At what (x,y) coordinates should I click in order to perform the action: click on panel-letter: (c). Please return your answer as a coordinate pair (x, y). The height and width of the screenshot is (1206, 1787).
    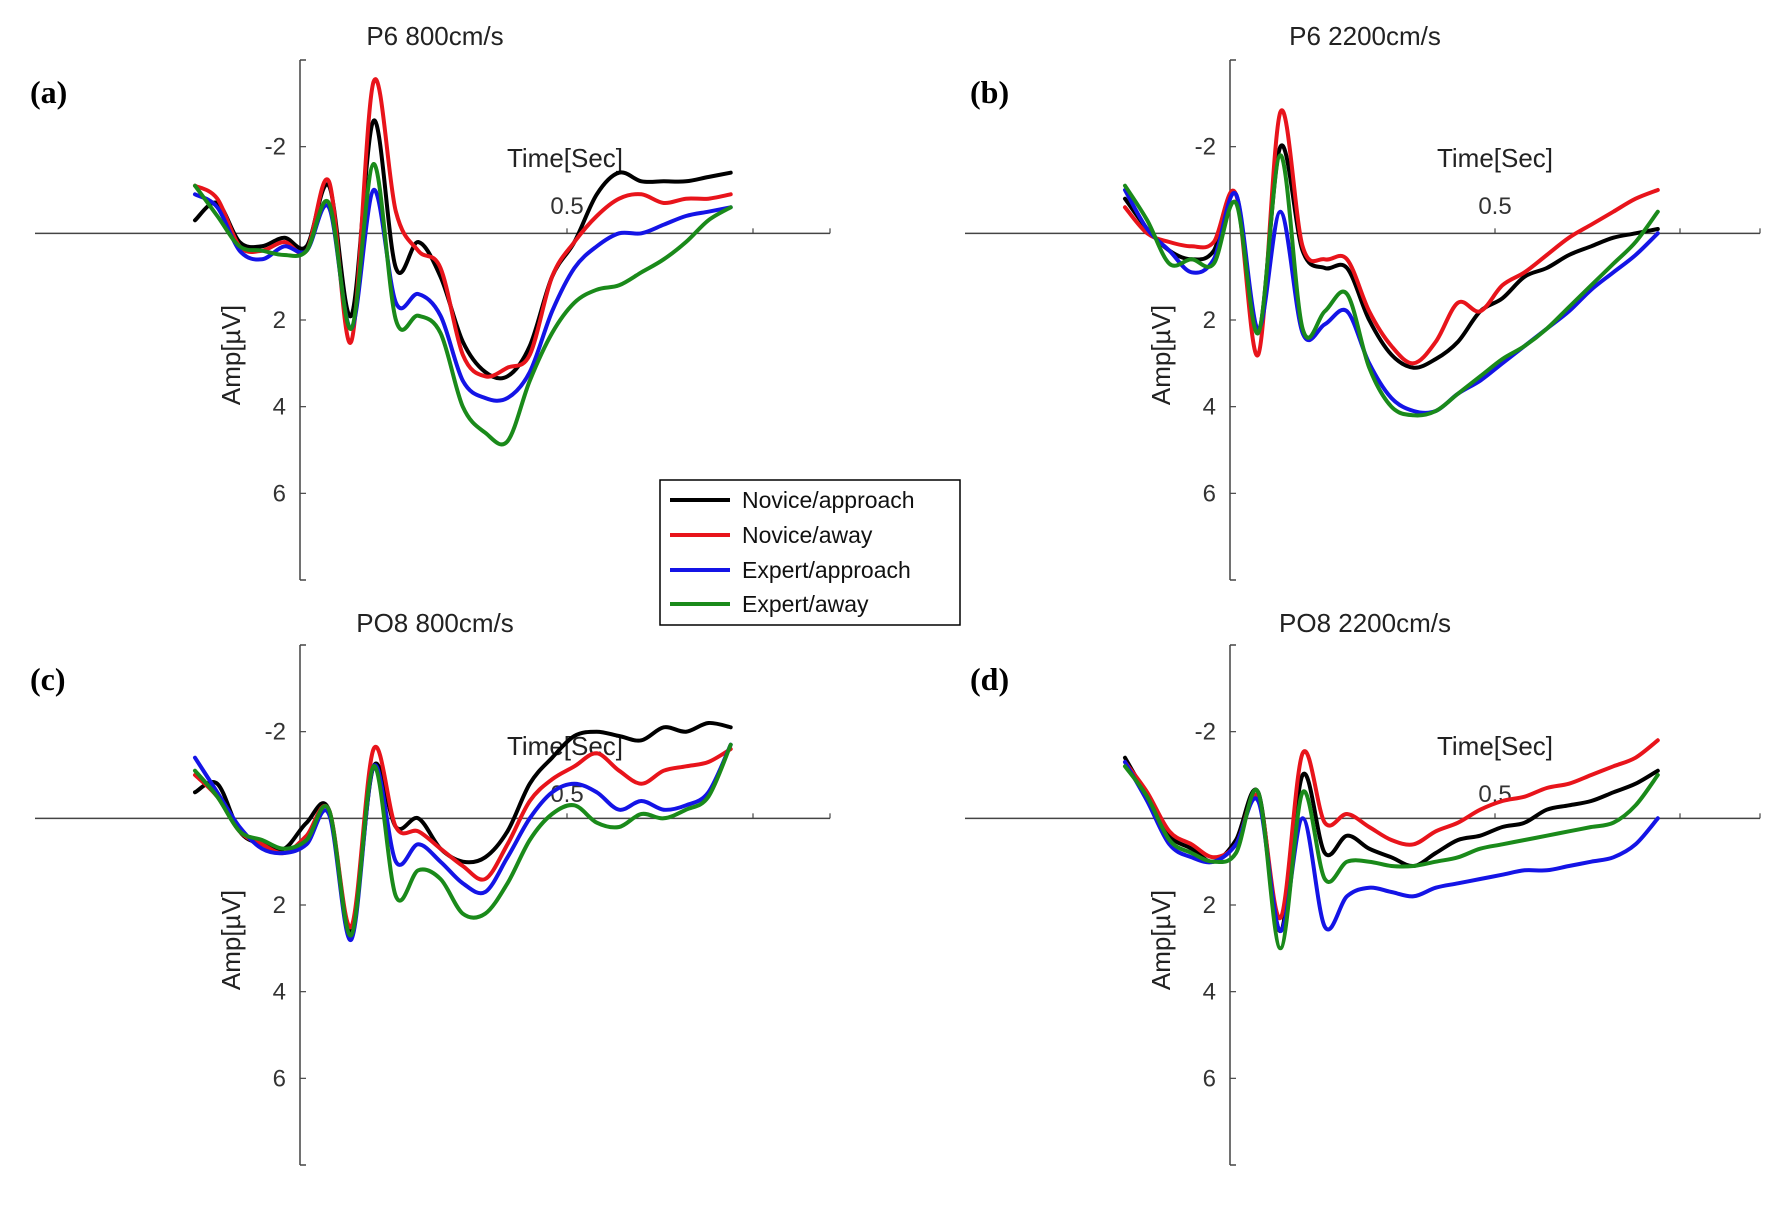
    Looking at the image, I should click on (48, 679).